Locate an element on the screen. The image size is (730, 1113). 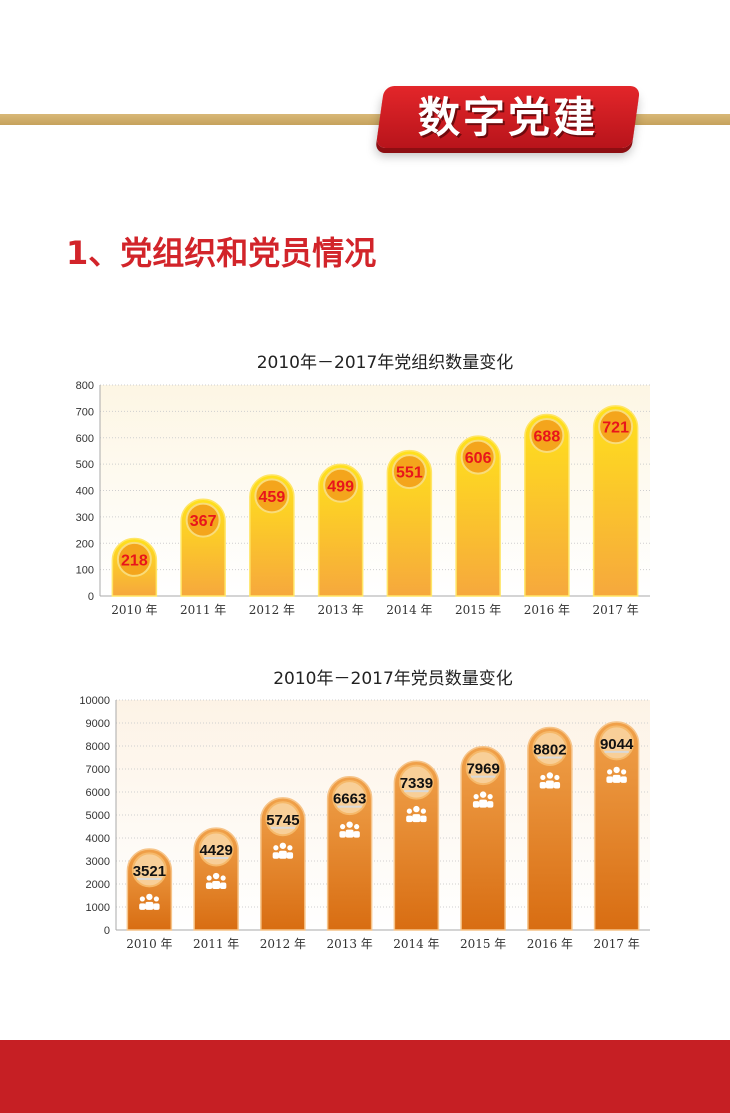
data-label: 606 is located at coordinates (478, 458).